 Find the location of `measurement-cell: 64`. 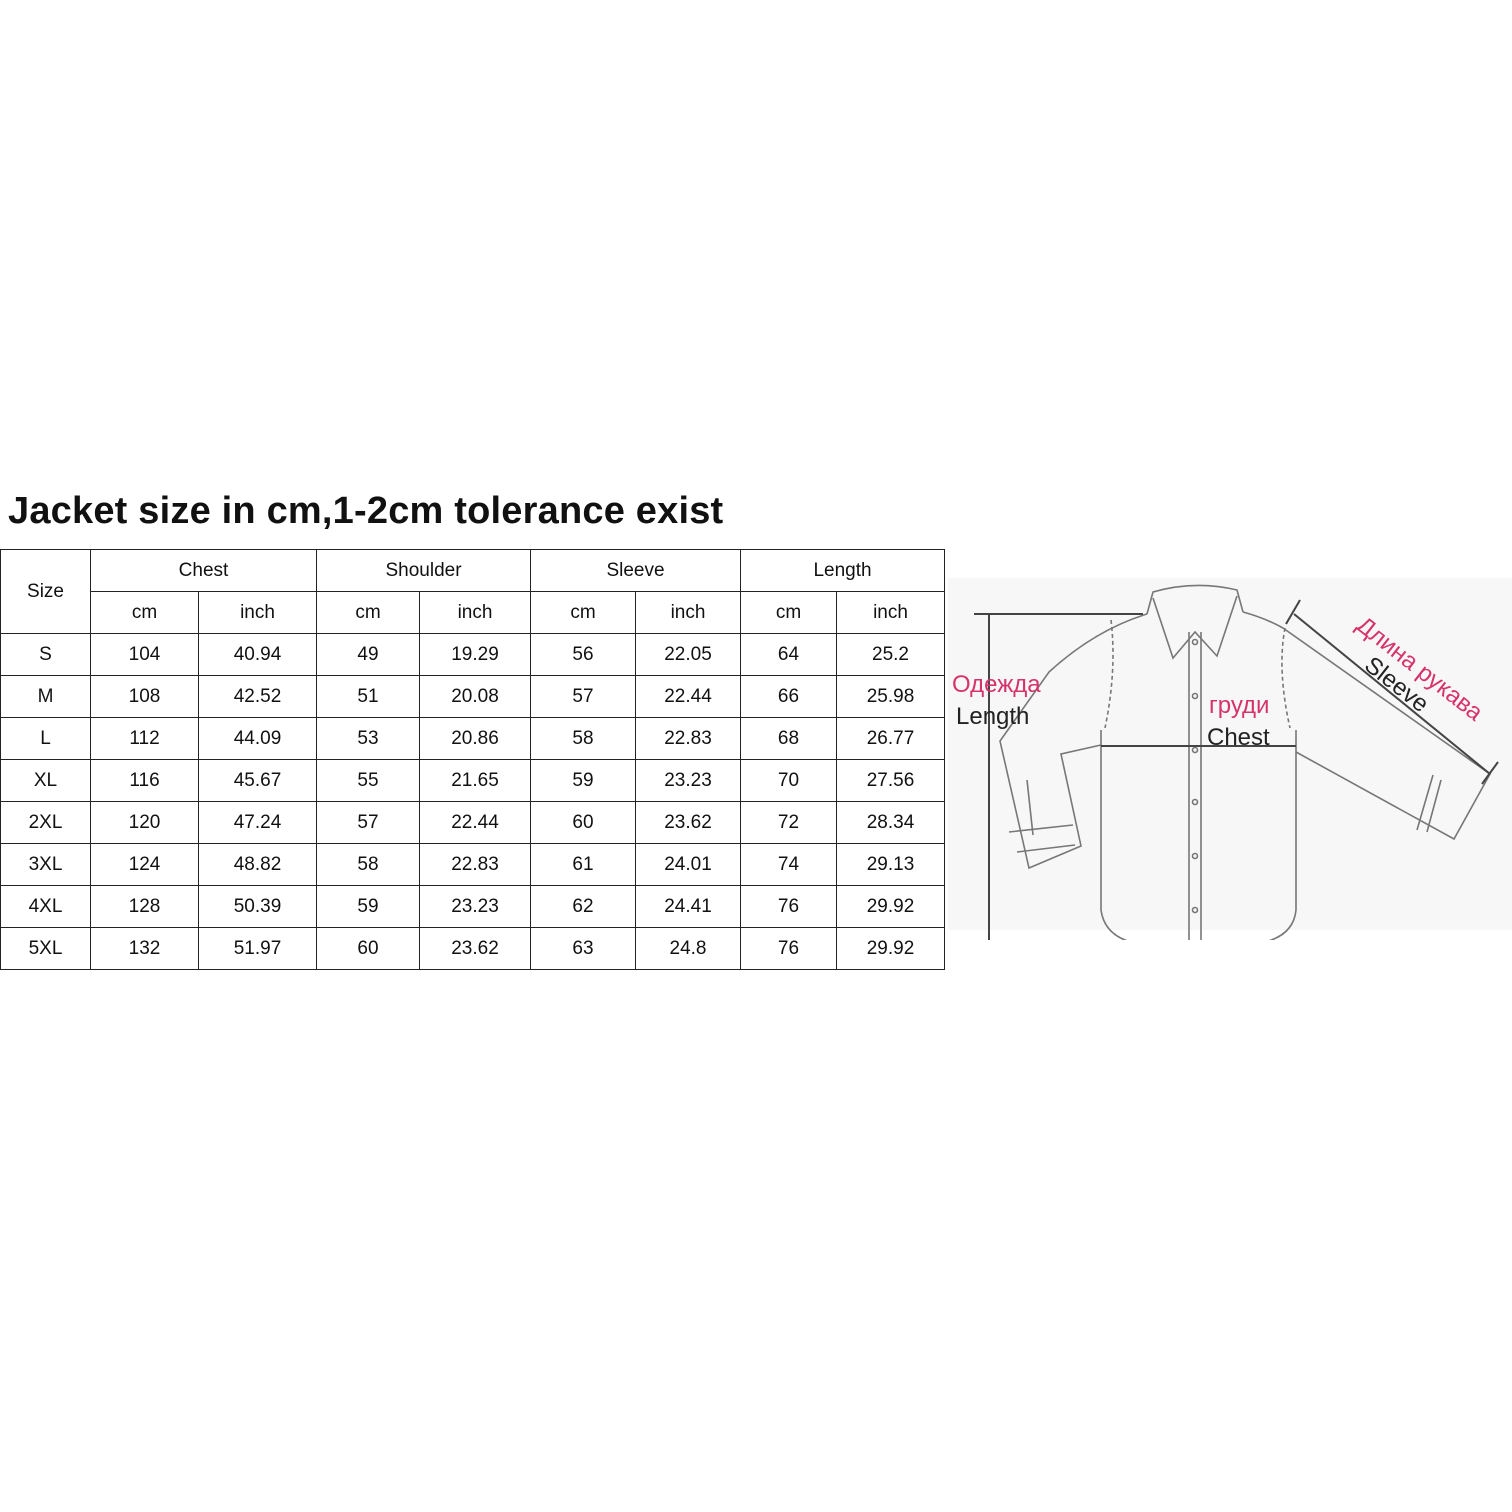

measurement-cell: 64 is located at coordinates (788, 654).